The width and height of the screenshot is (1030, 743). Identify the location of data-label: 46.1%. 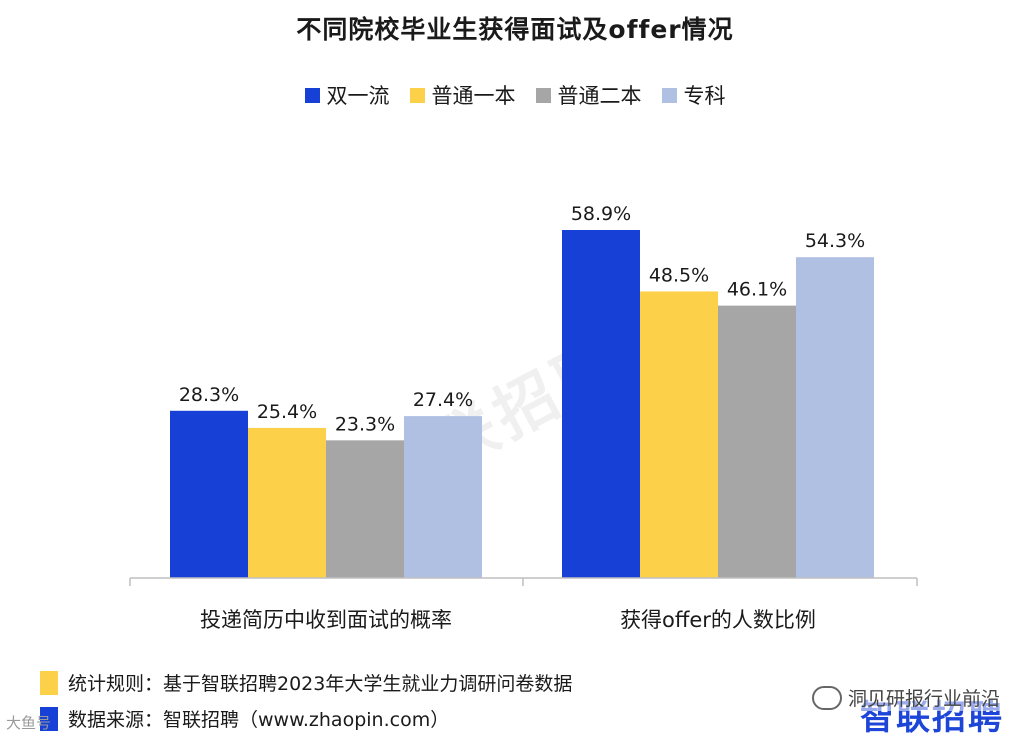
(757, 290).